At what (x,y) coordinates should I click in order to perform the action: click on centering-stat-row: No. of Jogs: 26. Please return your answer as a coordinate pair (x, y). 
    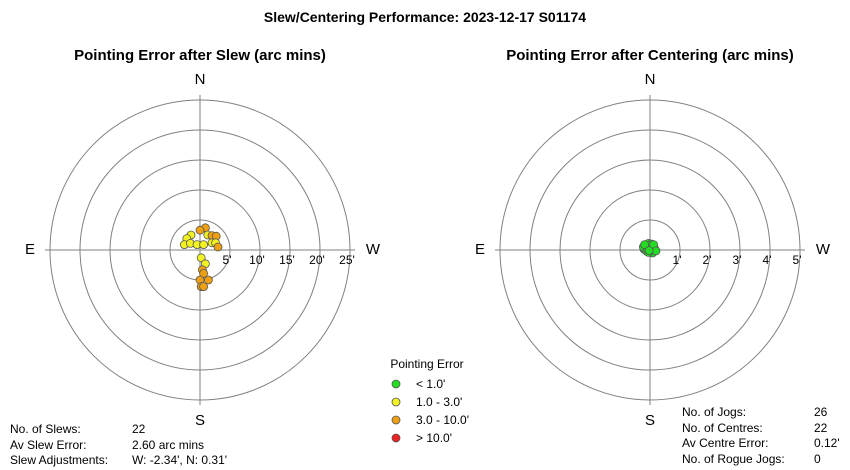
    Looking at the image, I should click on (761, 413).